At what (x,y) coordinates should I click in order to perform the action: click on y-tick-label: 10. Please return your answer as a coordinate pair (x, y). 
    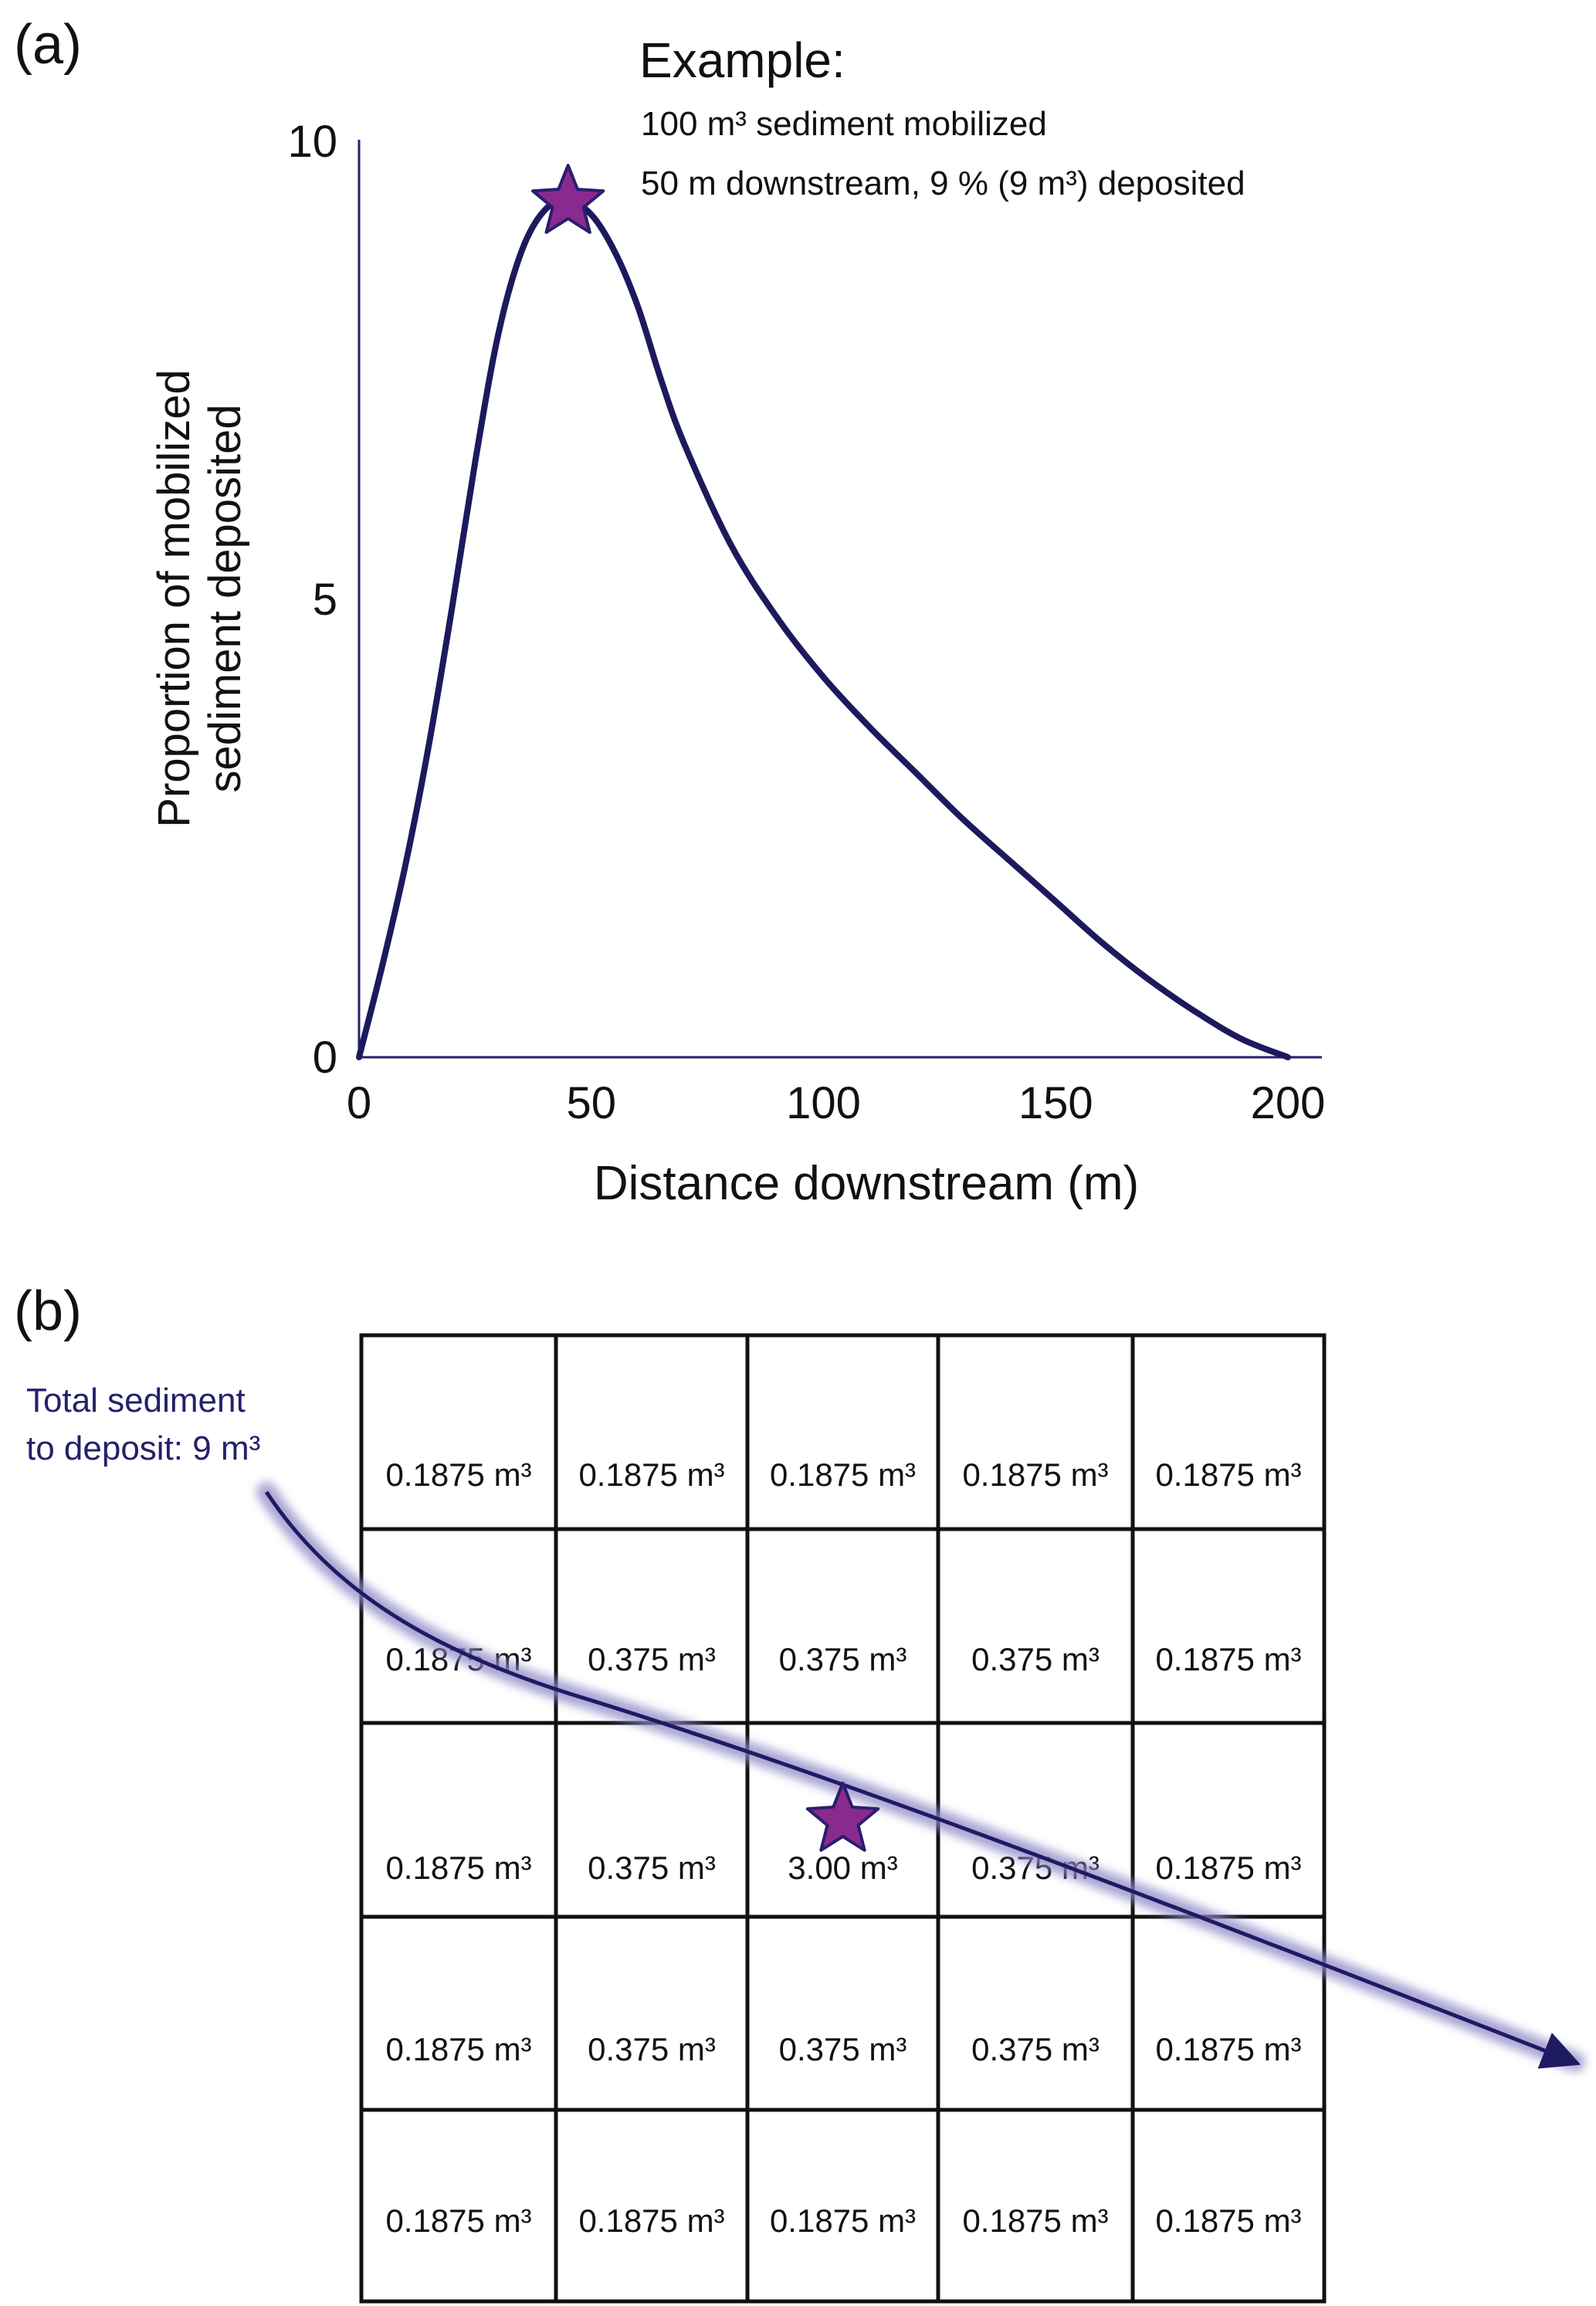
    Looking at the image, I should click on (312, 142).